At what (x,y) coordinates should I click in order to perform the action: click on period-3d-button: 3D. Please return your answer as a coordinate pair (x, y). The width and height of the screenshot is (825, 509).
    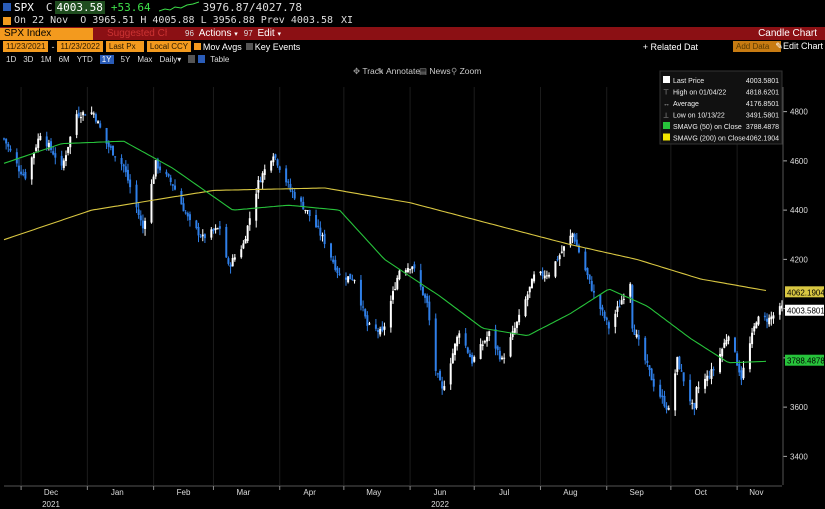
    Looking at the image, I should click on (28, 59).